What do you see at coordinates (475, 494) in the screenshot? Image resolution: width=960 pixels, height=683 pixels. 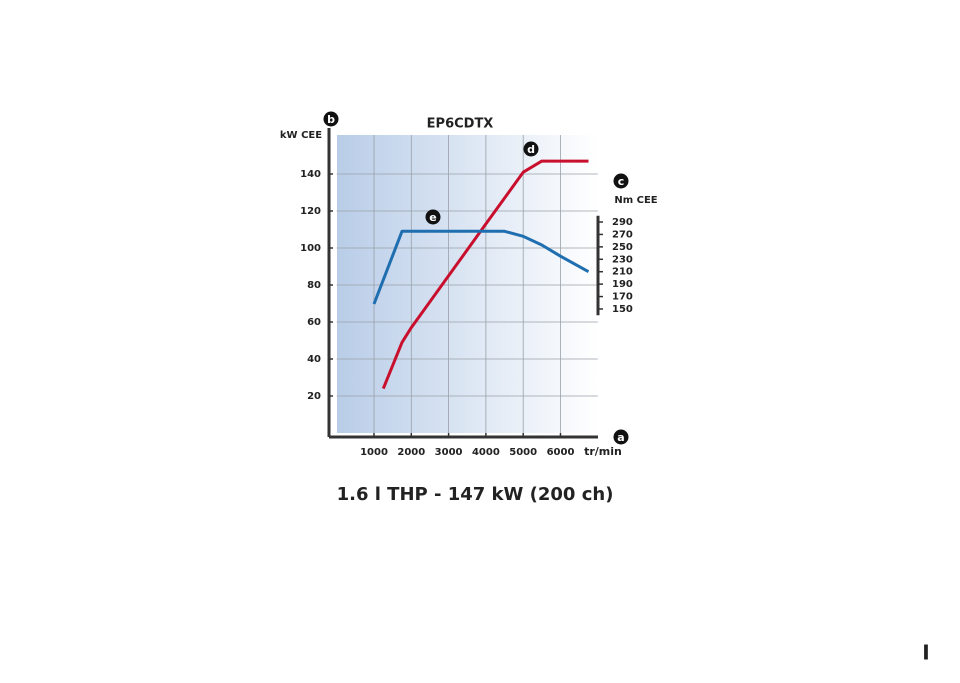 I see `caption: 1.6 l THP - 147 kW (200 ch)` at bounding box center [475, 494].